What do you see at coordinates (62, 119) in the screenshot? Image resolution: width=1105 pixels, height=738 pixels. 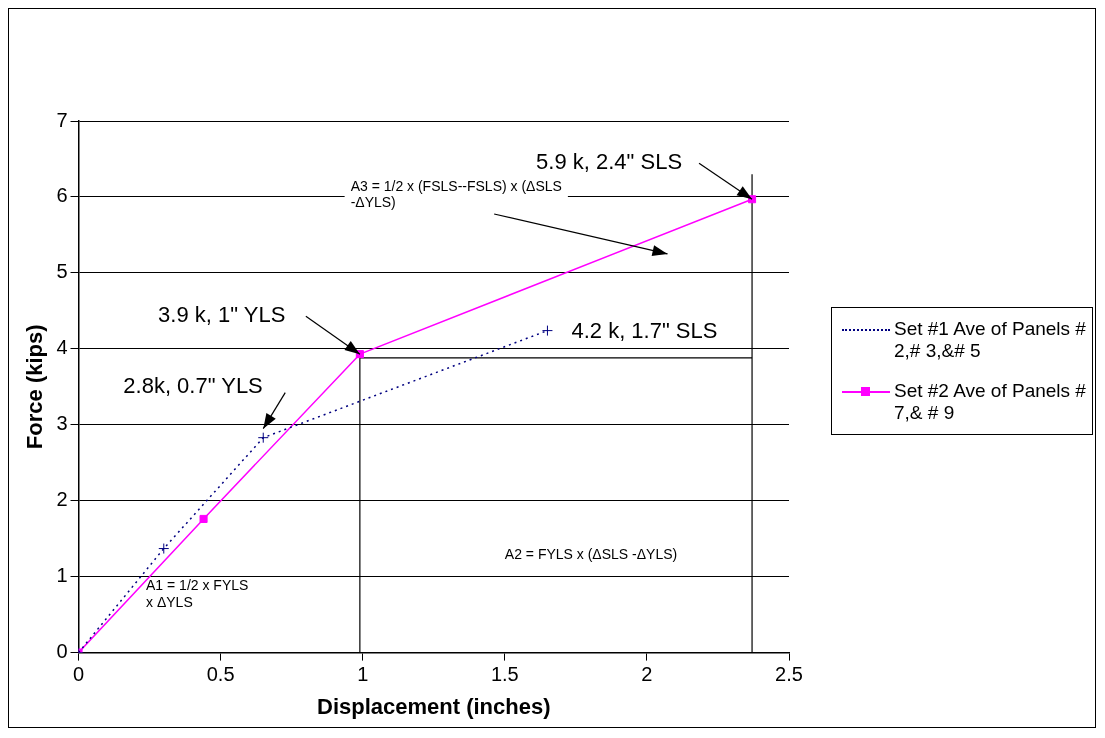 I see `y-tick-label: 7` at bounding box center [62, 119].